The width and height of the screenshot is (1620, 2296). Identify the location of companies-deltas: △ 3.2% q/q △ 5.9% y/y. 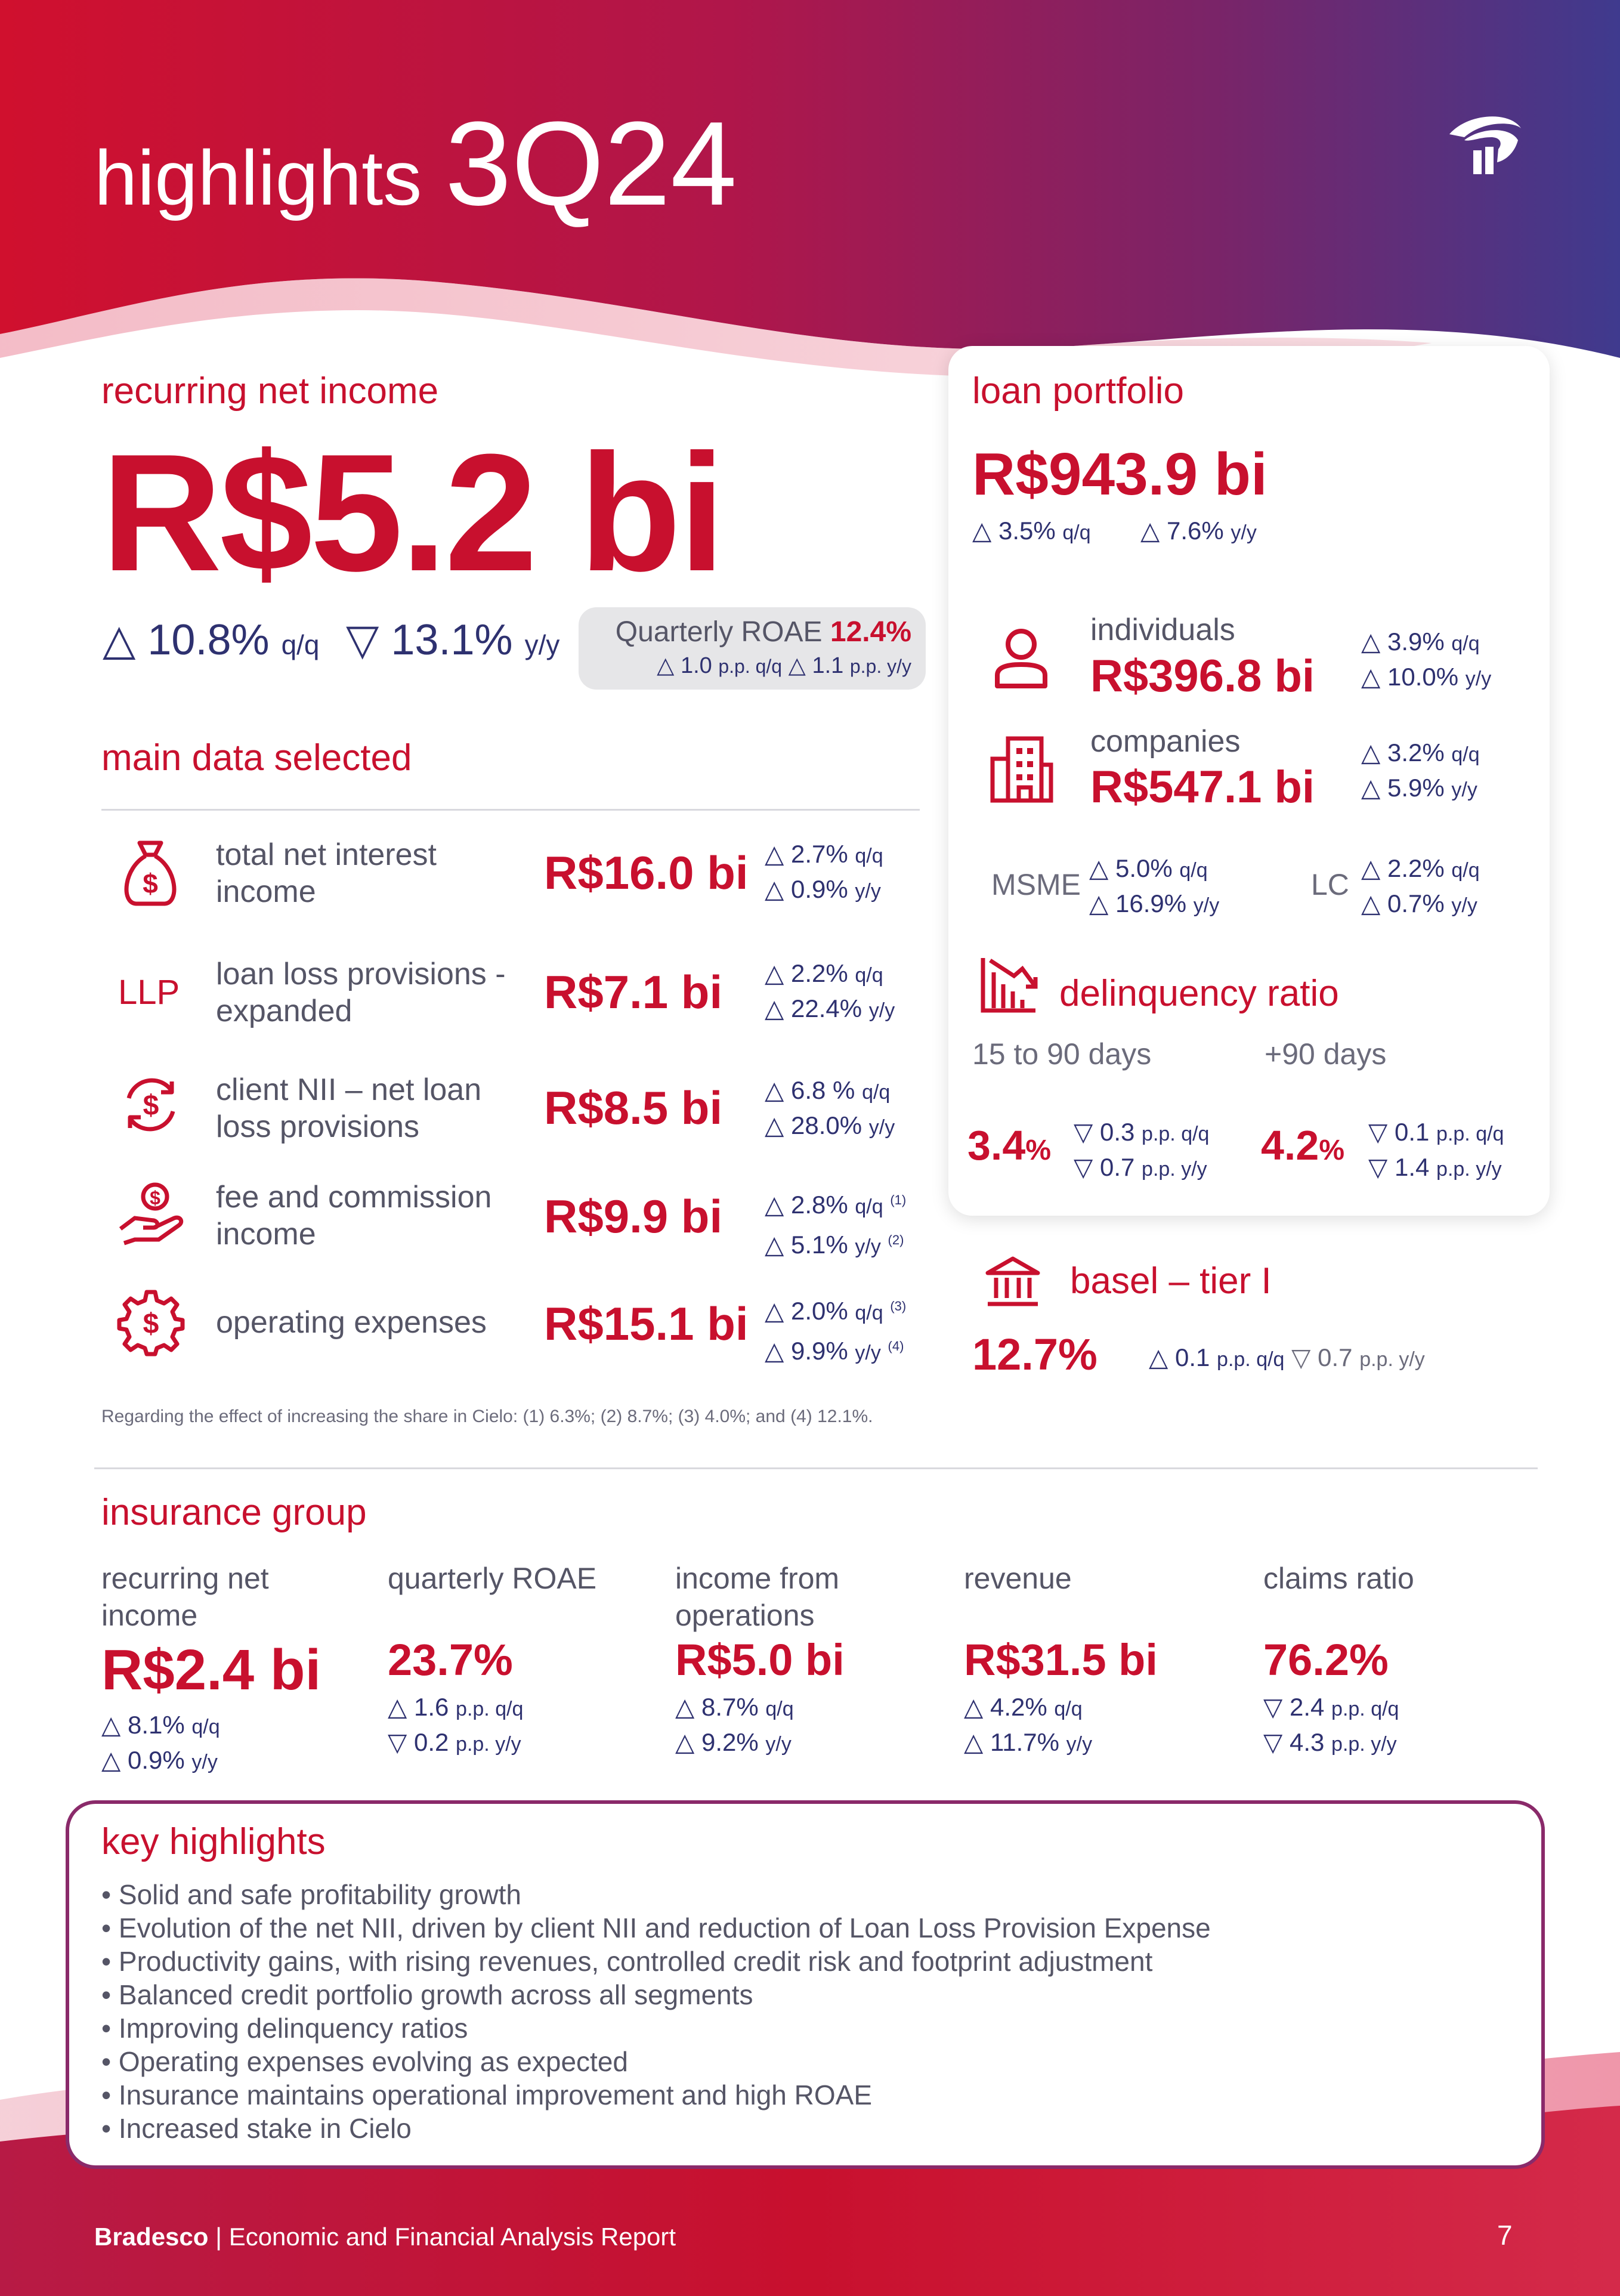
(1420, 771).